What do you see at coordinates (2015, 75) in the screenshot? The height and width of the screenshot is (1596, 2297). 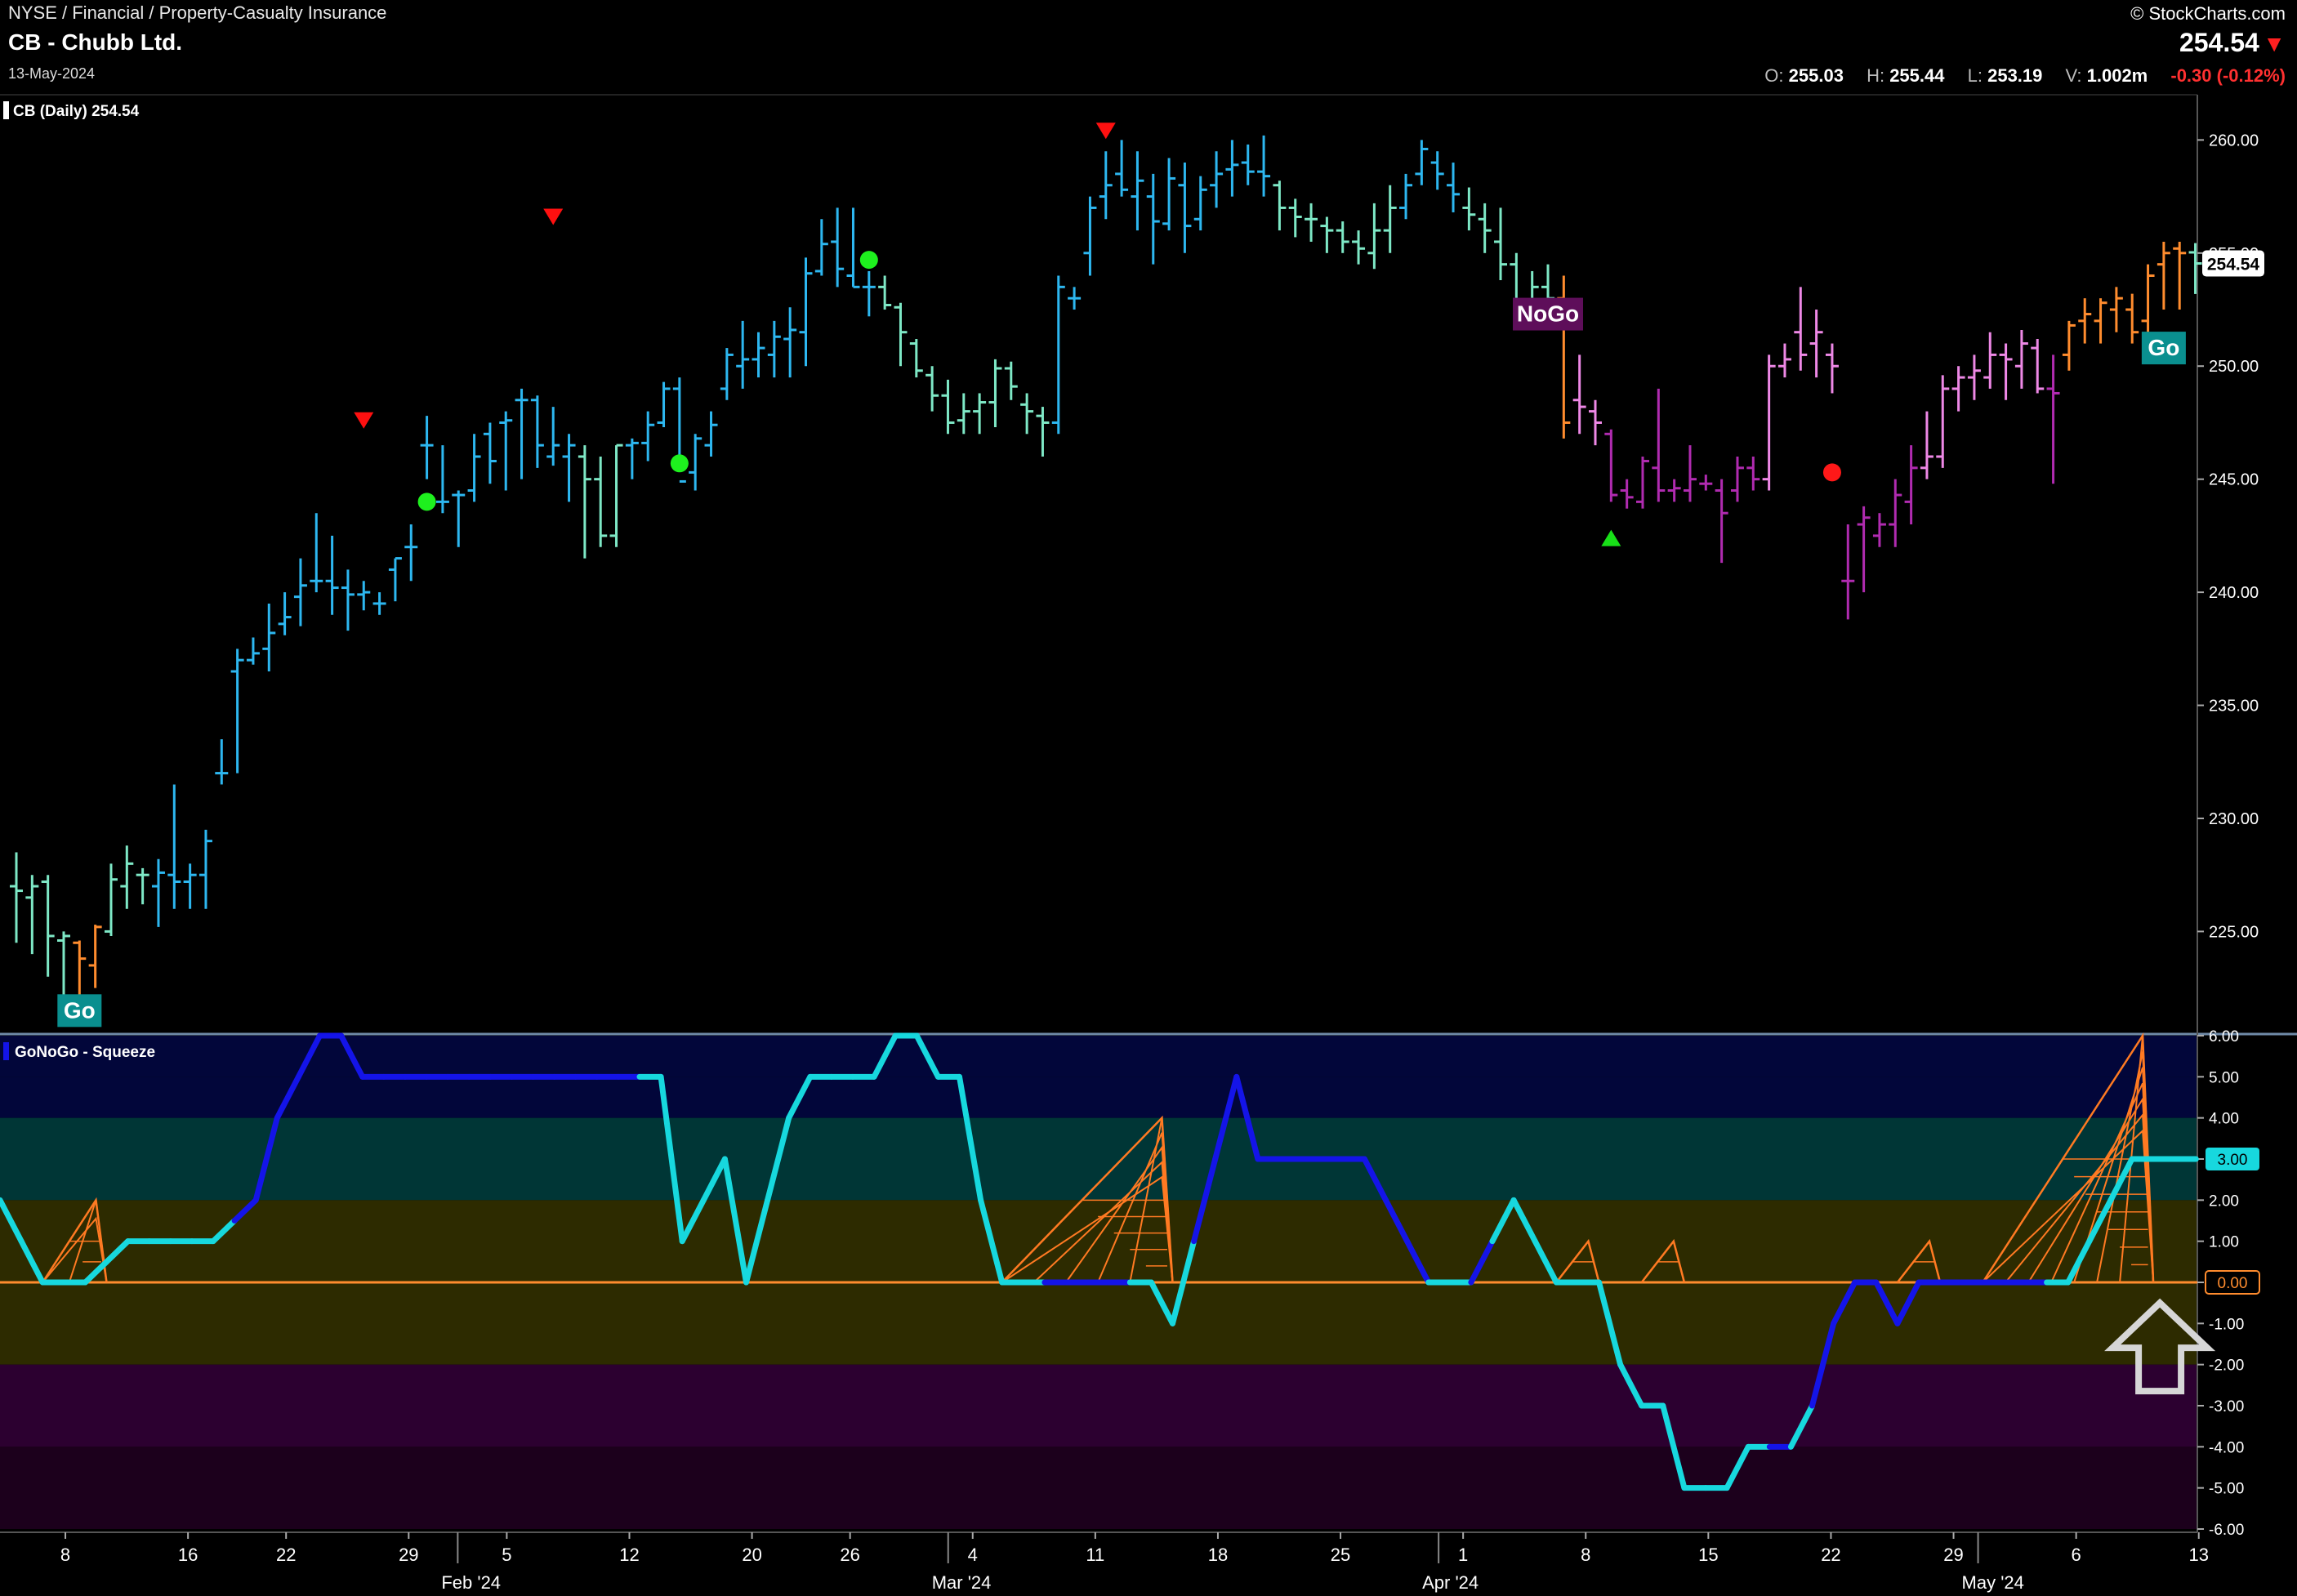 I see `low-value: 253.19` at bounding box center [2015, 75].